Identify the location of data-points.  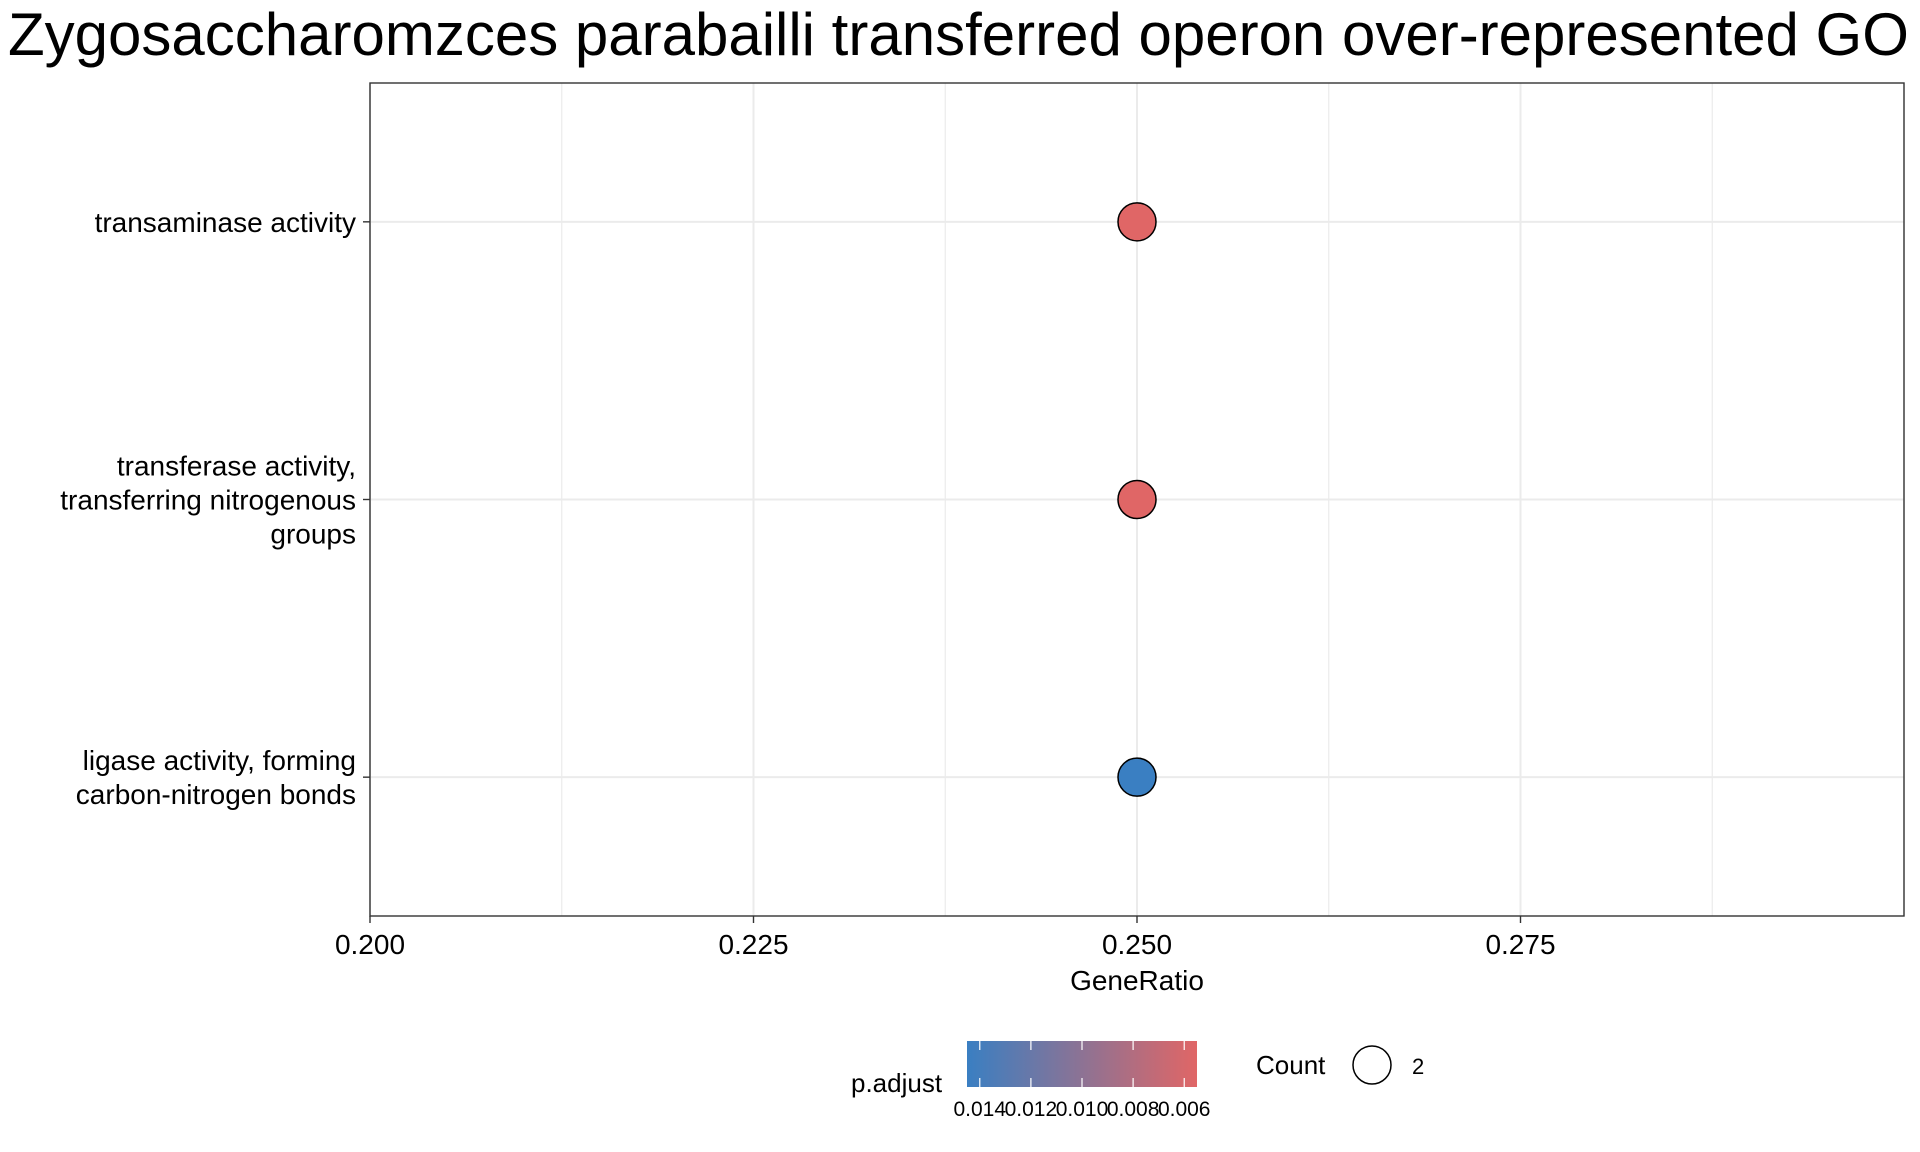
(1137, 499).